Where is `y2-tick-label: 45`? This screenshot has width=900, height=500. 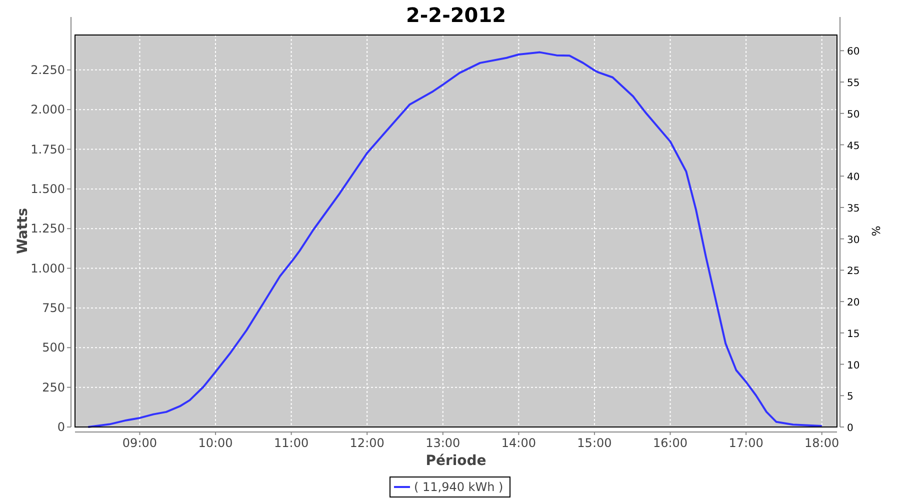 y2-tick-label: 45 is located at coordinates (853, 146).